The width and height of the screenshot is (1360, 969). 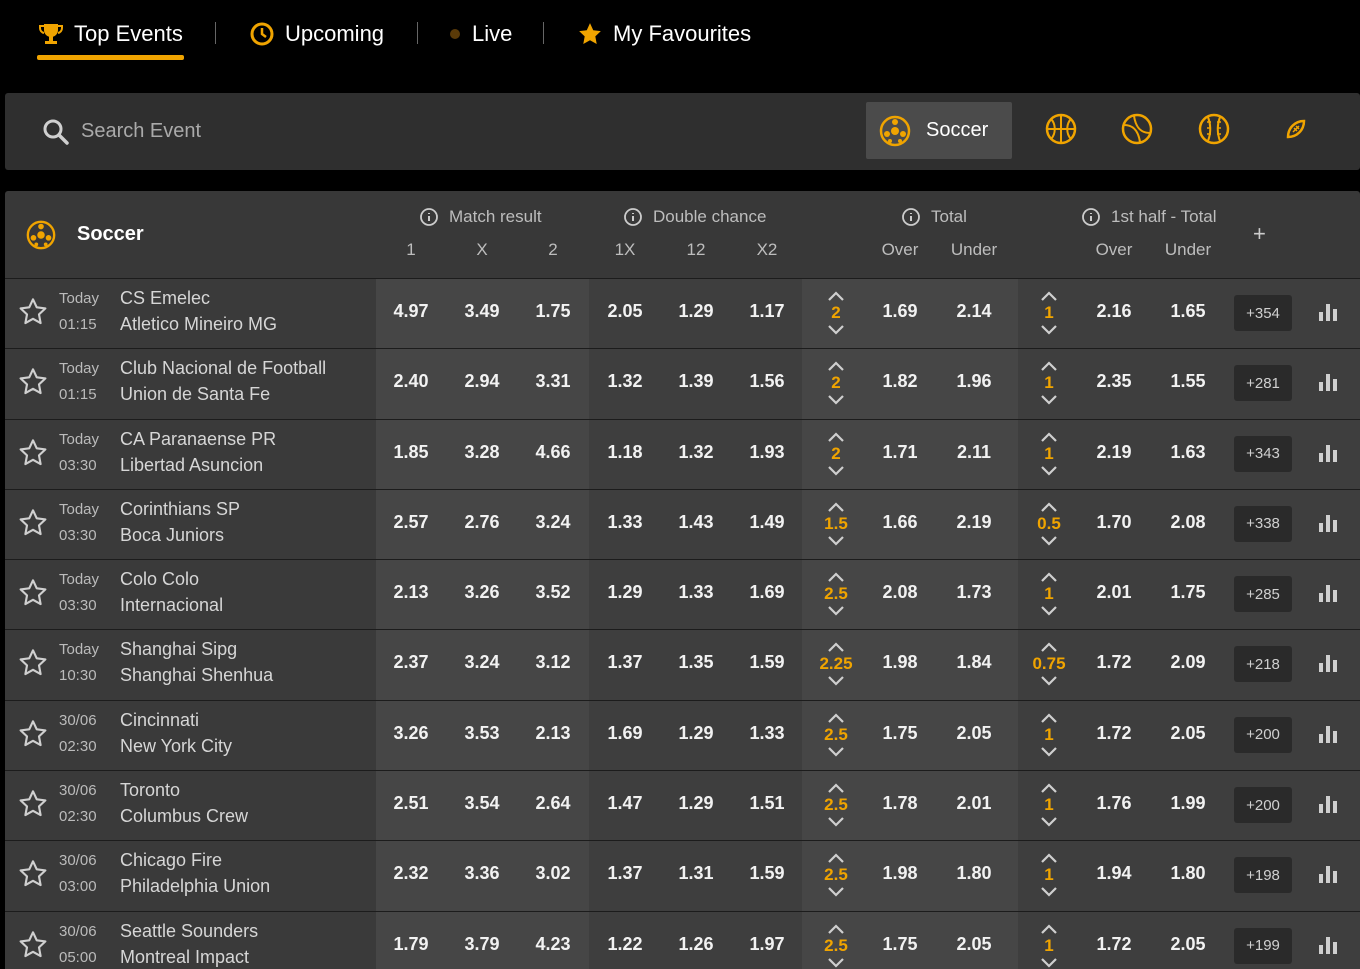 What do you see at coordinates (176, 745) in the screenshot?
I see `away-team: New York City` at bounding box center [176, 745].